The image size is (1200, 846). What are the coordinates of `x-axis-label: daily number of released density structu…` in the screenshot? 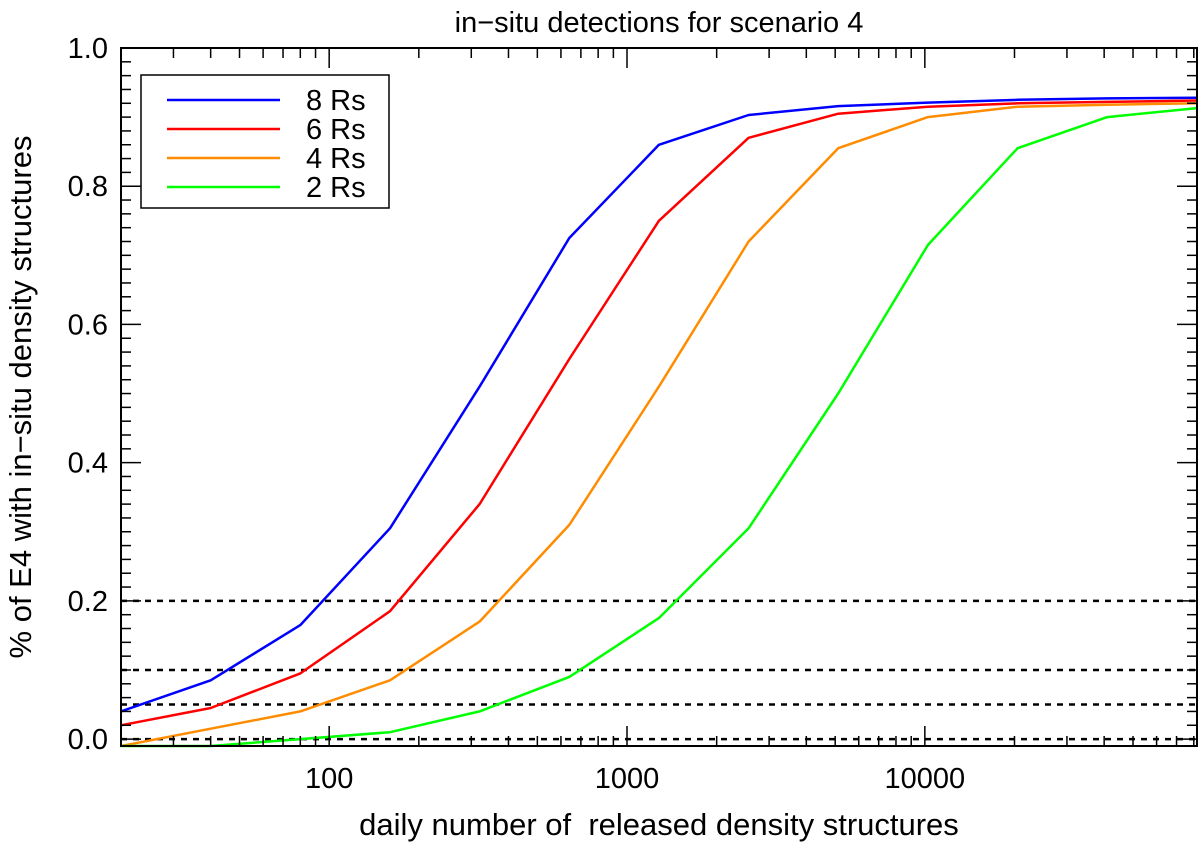 It's located at (659, 824).